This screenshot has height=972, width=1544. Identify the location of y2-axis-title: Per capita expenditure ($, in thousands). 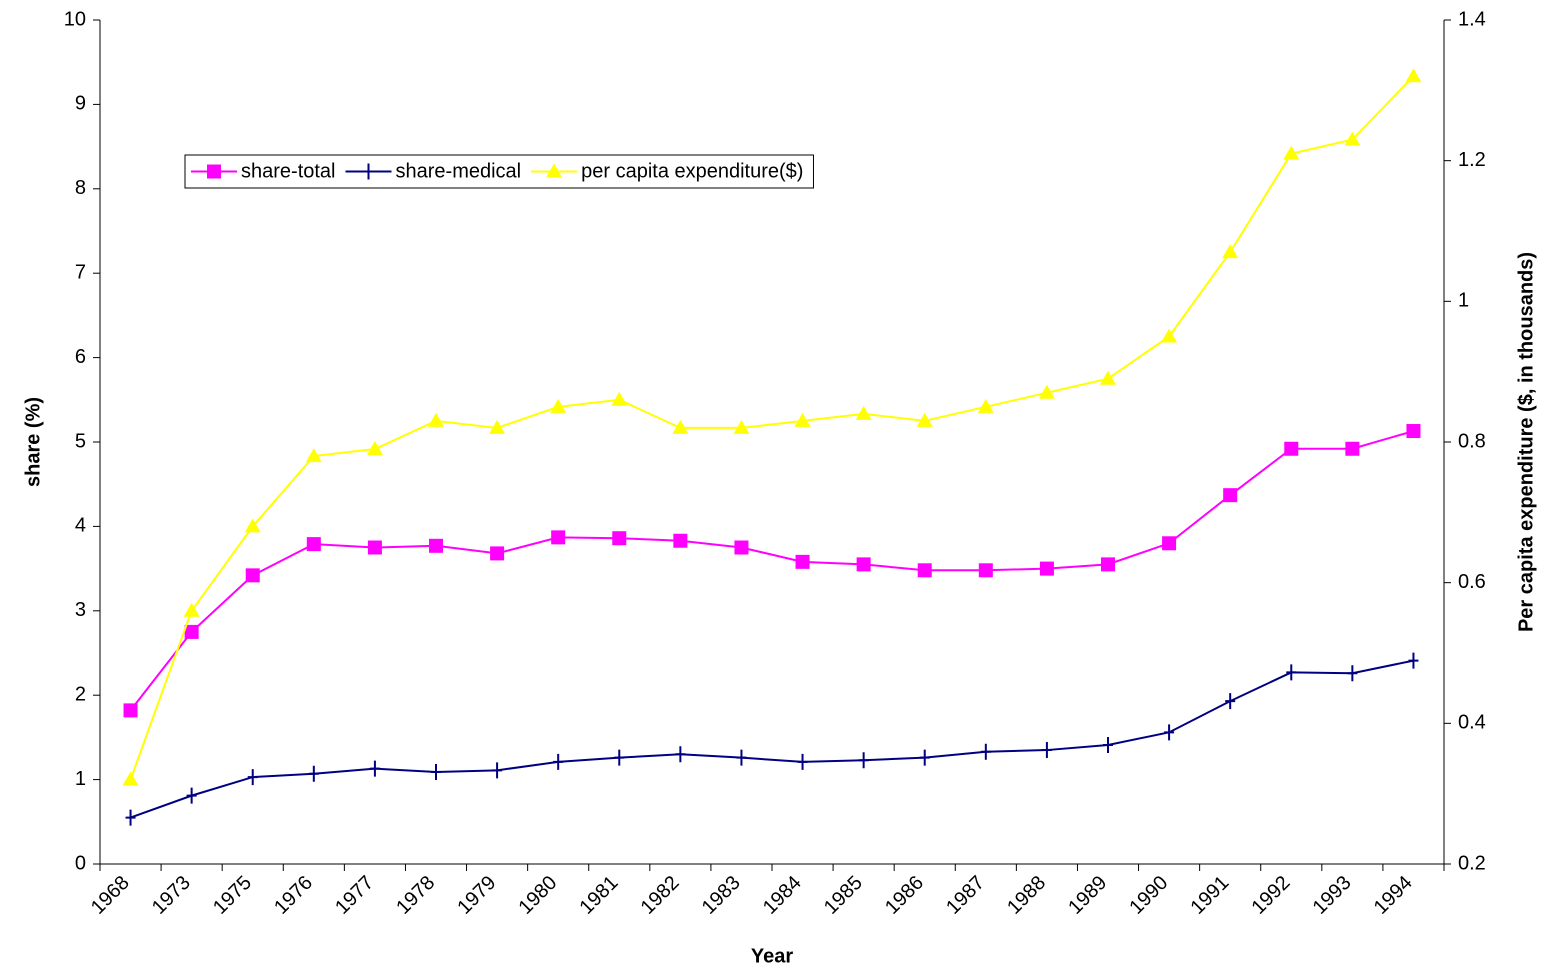
(1526, 442).